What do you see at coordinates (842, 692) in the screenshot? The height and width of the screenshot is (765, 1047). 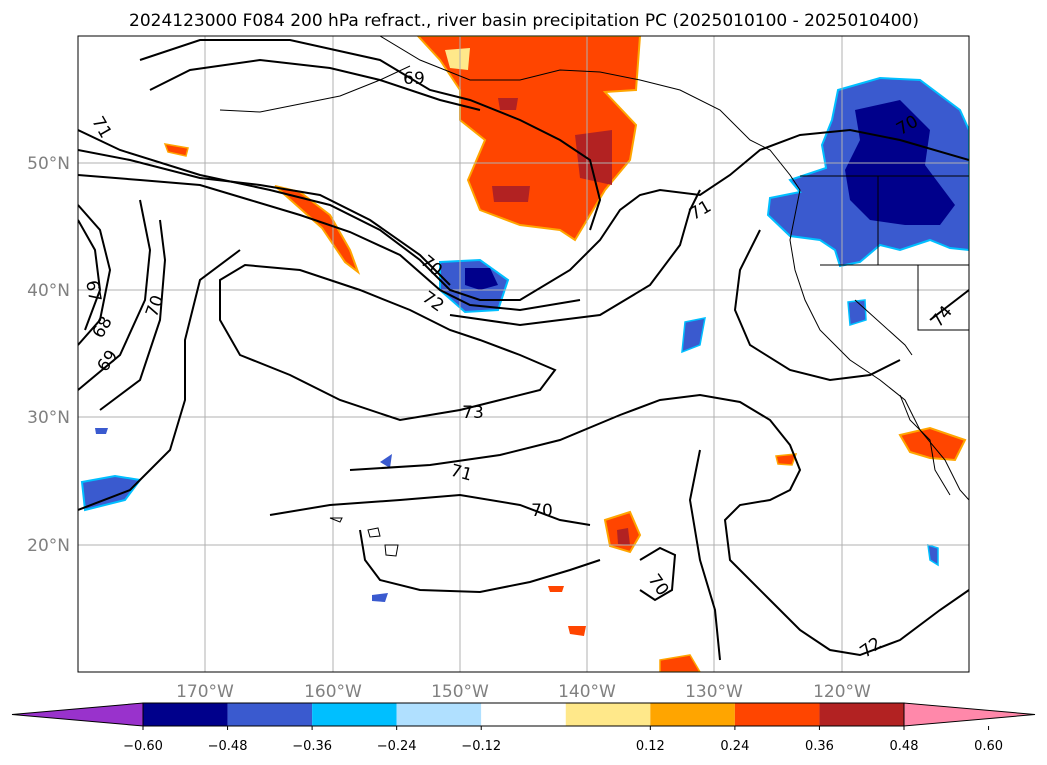 I see `lon-tick-label: 120°W` at bounding box center [842, 692].